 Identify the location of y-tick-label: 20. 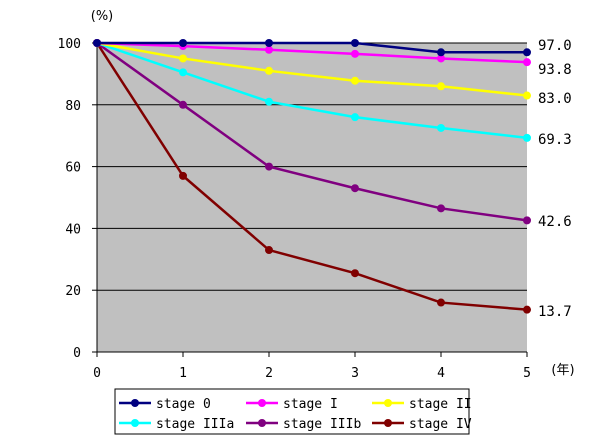
(73, 291).